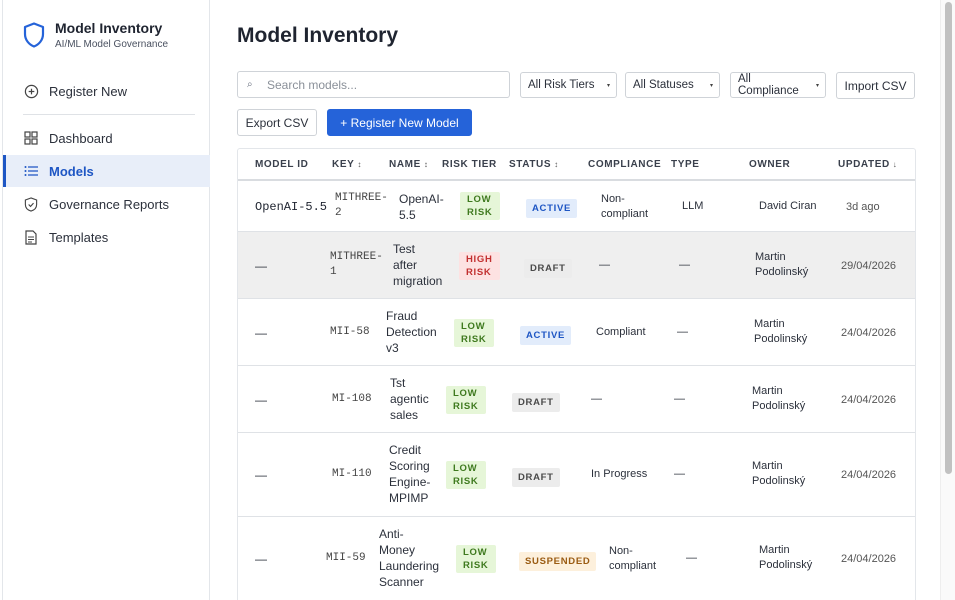 The height and width of the screenshot is (600, 955). I want to click on col-type: TYPE, so click(685, 164).